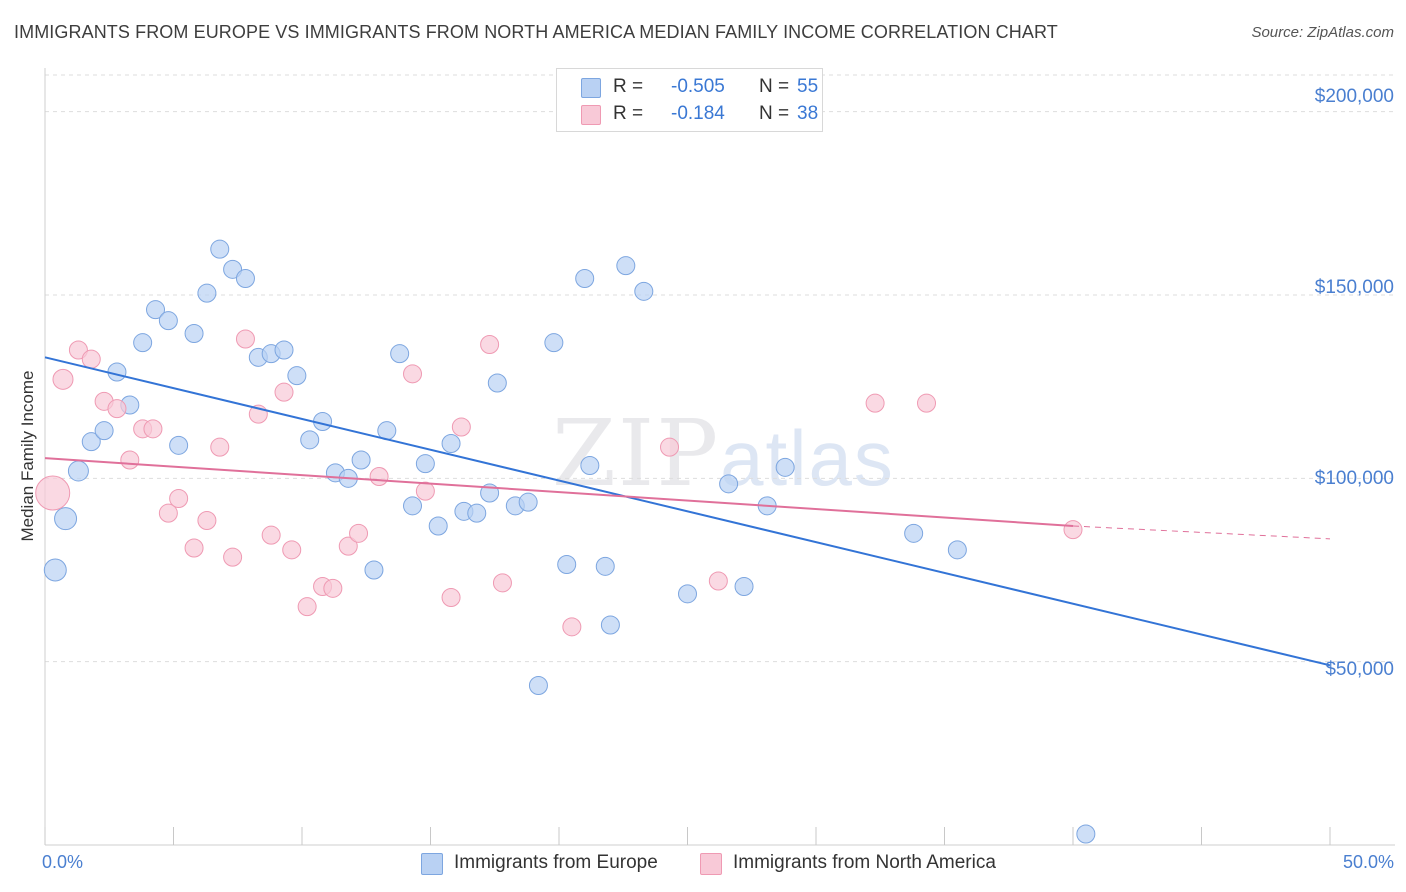  What do you see at coordinates (27, 456) in the screenshot?
I see `y-axis-label: Median Family Income` at bounding box center [27, 456].